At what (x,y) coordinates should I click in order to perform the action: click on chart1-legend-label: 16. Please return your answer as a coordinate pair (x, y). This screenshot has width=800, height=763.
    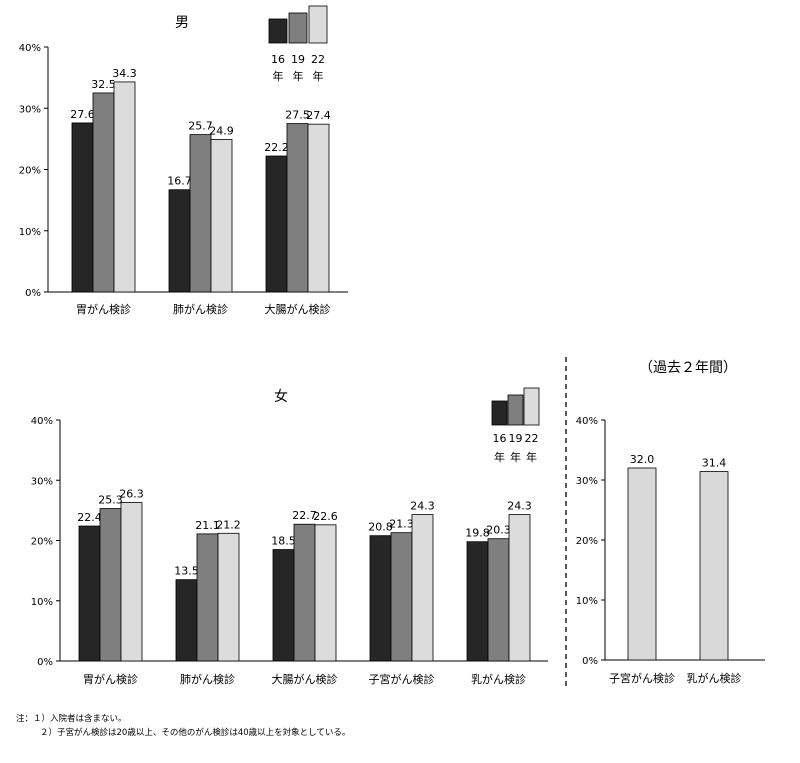
    Looking at the image, I should click on (278, 59).